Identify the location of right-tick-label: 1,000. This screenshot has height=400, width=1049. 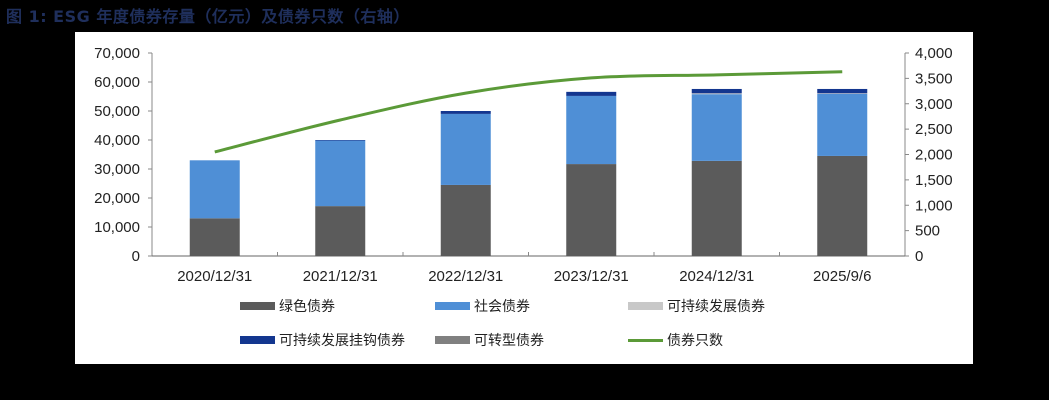
(934, 205).